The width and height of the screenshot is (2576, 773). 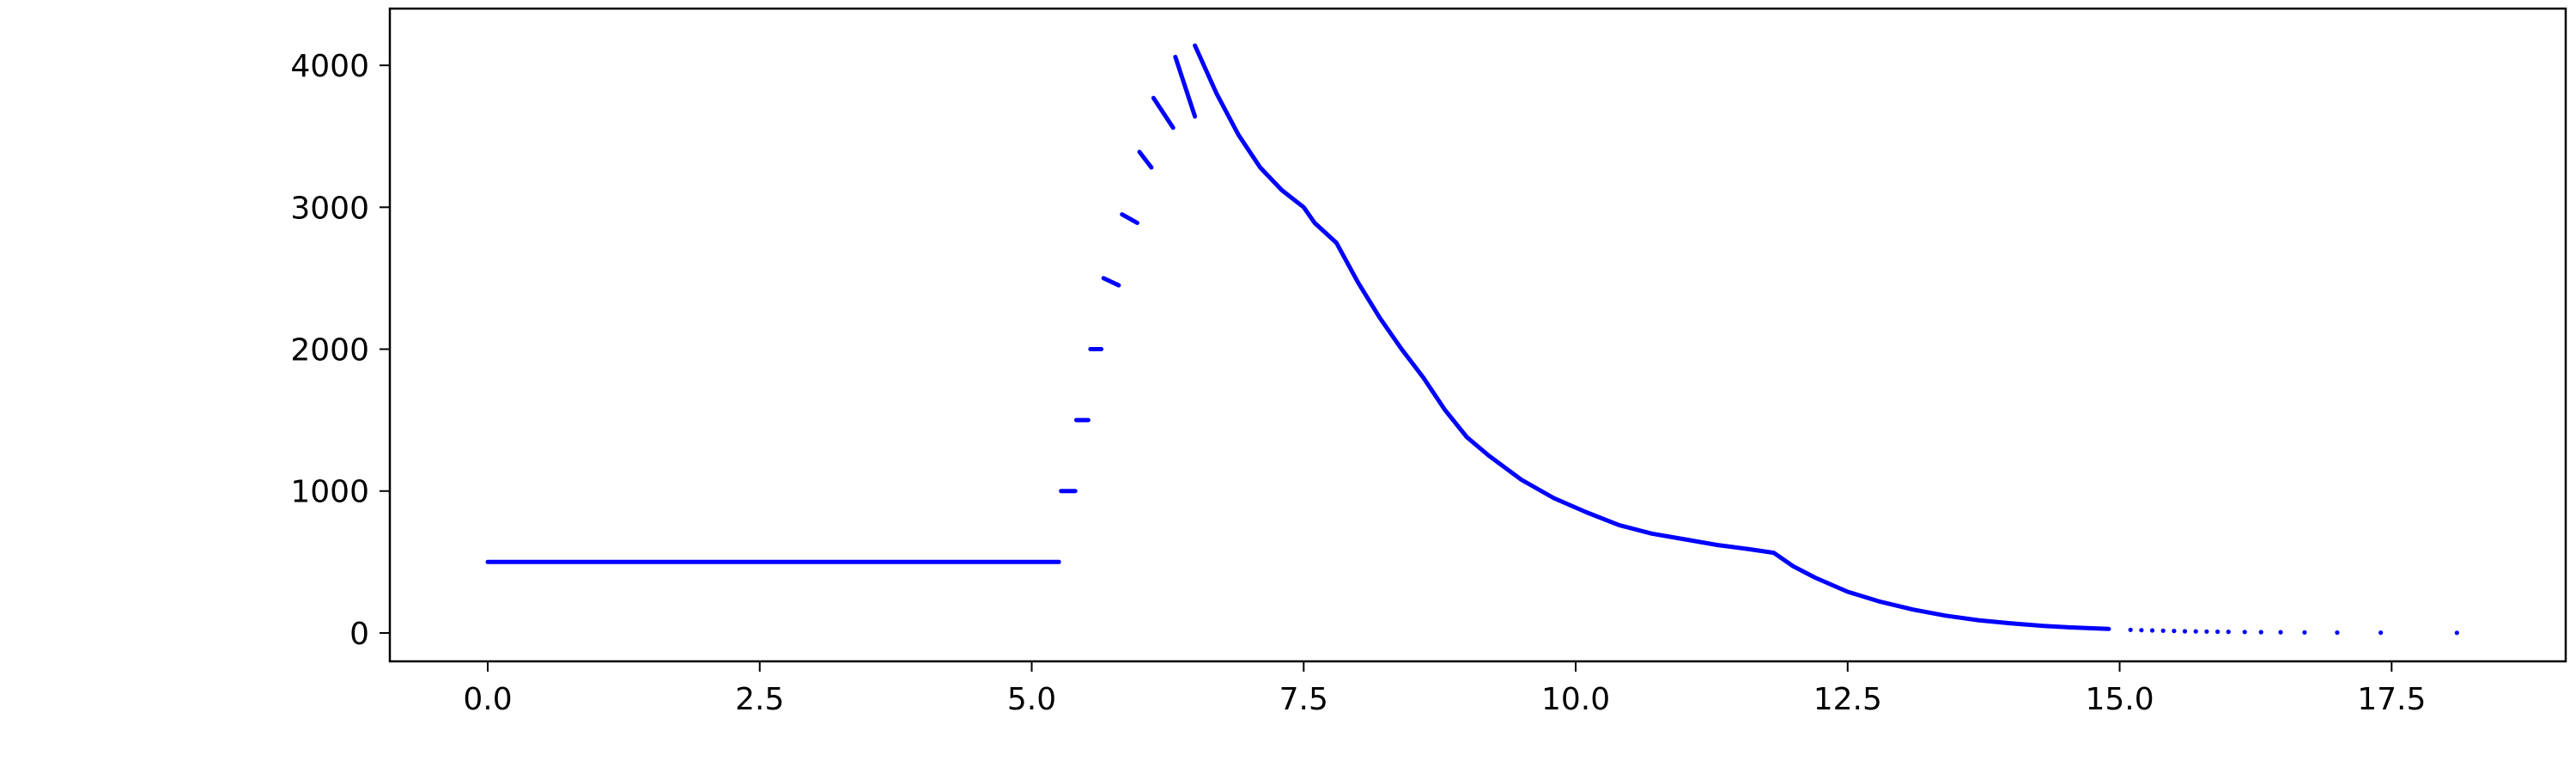 I want to click on x-tick-label: 17.5, so click(x=2391, y=699).